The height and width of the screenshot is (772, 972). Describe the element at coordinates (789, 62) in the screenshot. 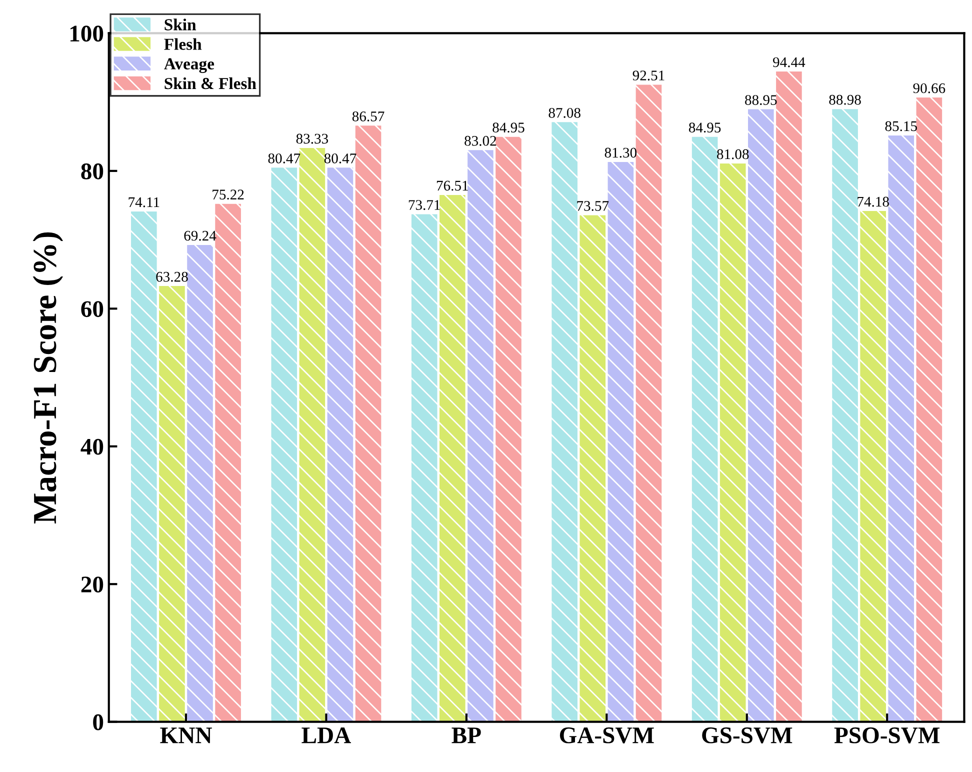

I see `data-label: 94.44` at that location.